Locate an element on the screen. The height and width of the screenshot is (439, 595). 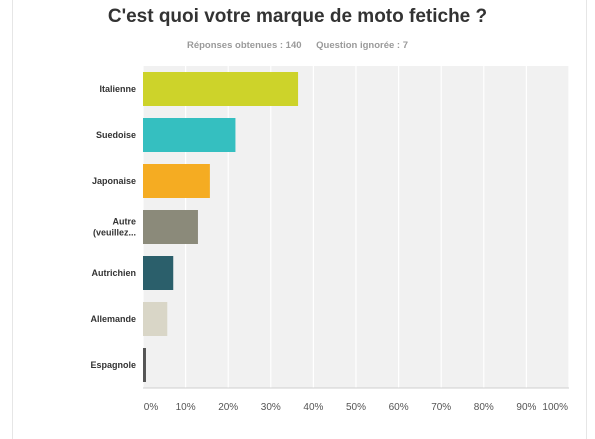
tick-label: 20% is located at coordinates (228, 407).